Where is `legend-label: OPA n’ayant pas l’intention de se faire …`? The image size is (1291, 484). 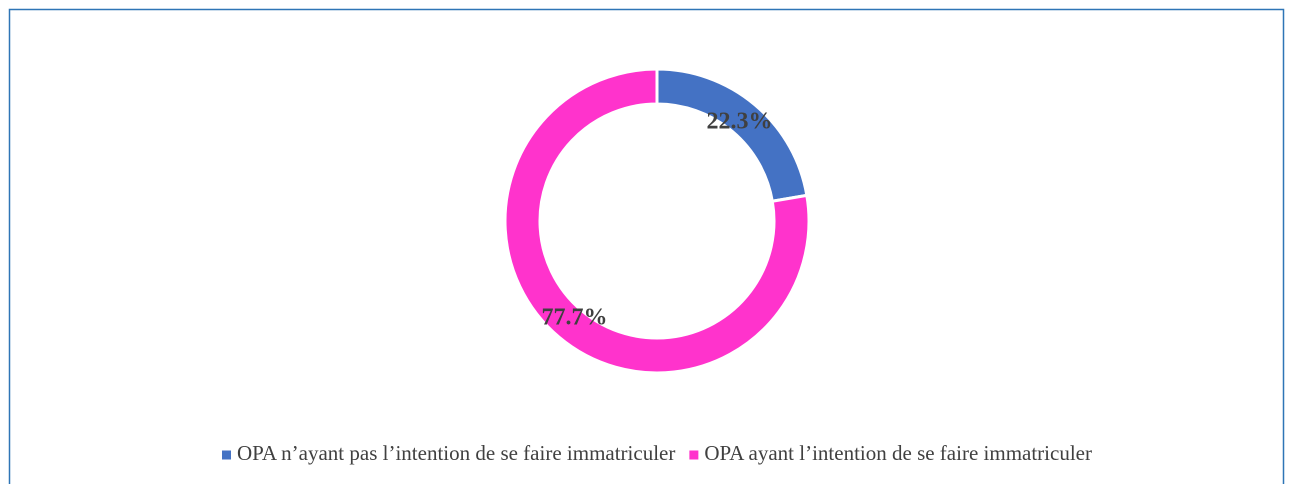
legend-label: OPA n’ayant pas l’intention de se faire … is located at coordinates (456, 453).